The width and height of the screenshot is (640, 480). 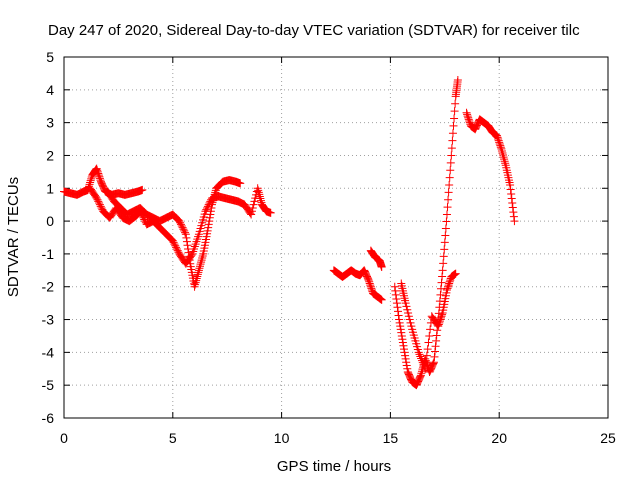 I want to click on series-segment-3-side, so click(x=428, y=321).